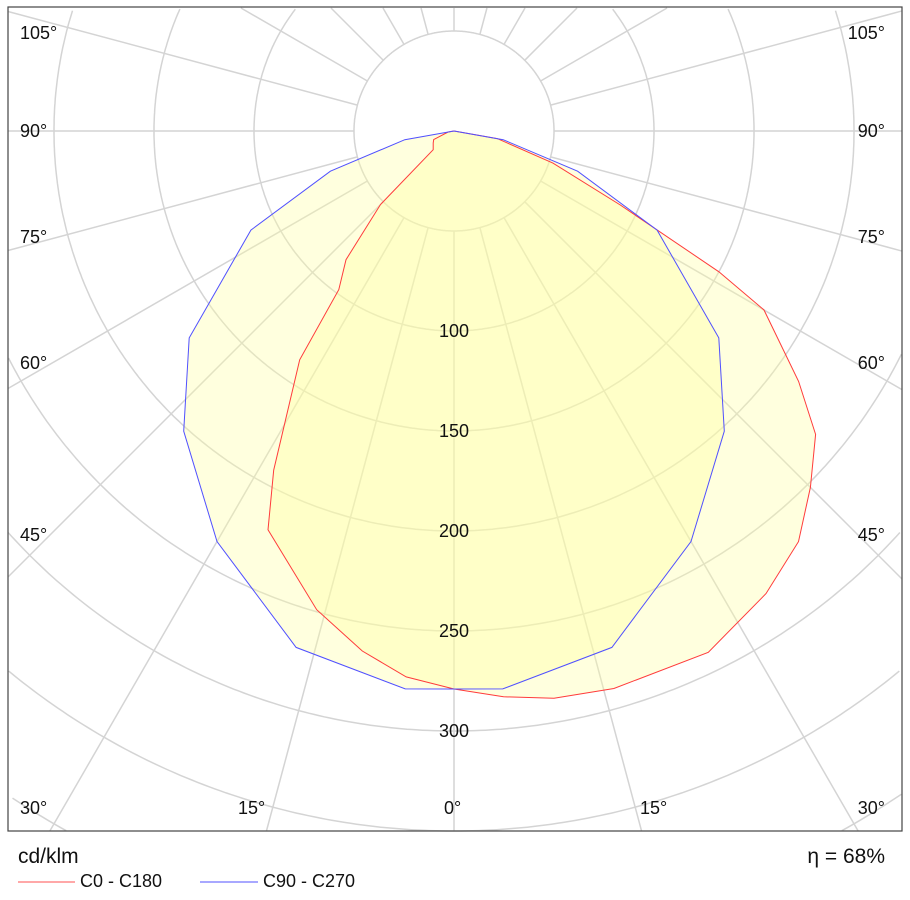  I want to click on unit-label: cd/klm, so click(48, 856).